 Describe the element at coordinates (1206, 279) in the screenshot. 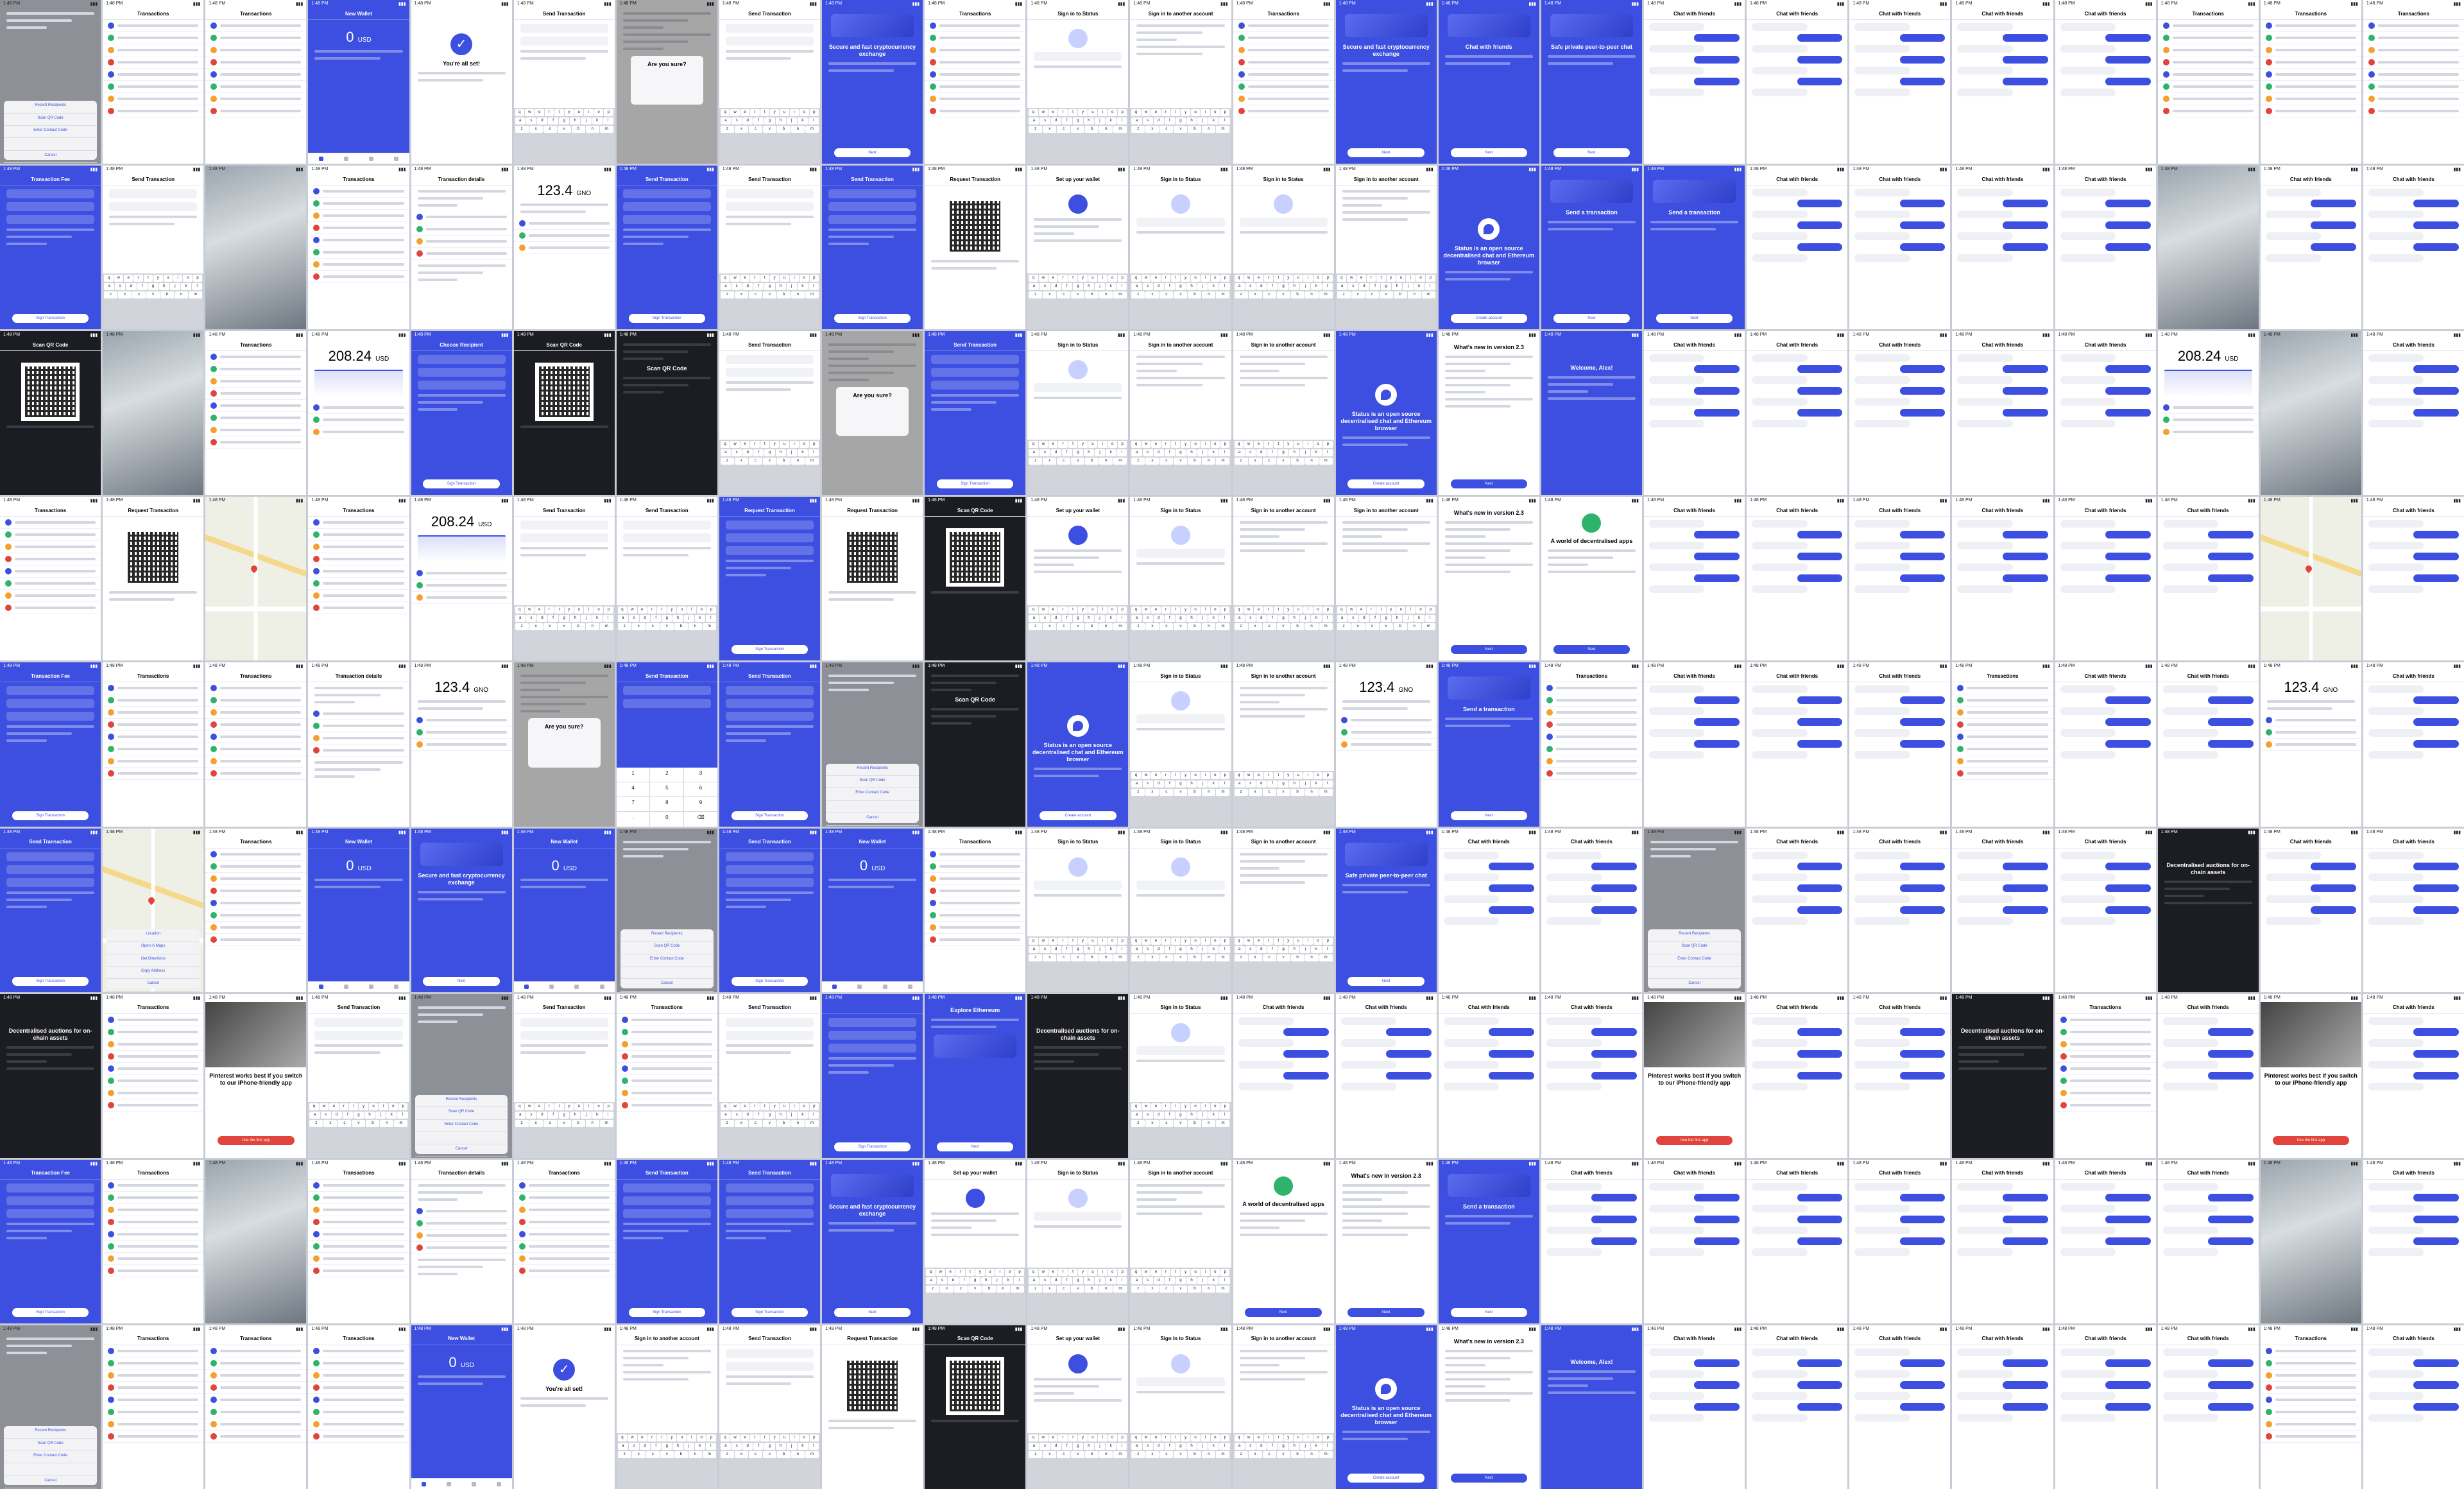

I see `key: i` at that location.